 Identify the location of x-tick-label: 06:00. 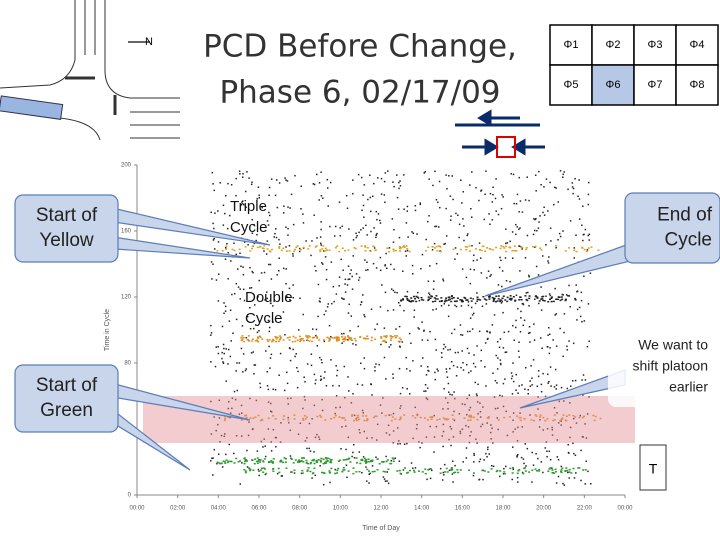
(259, 509).